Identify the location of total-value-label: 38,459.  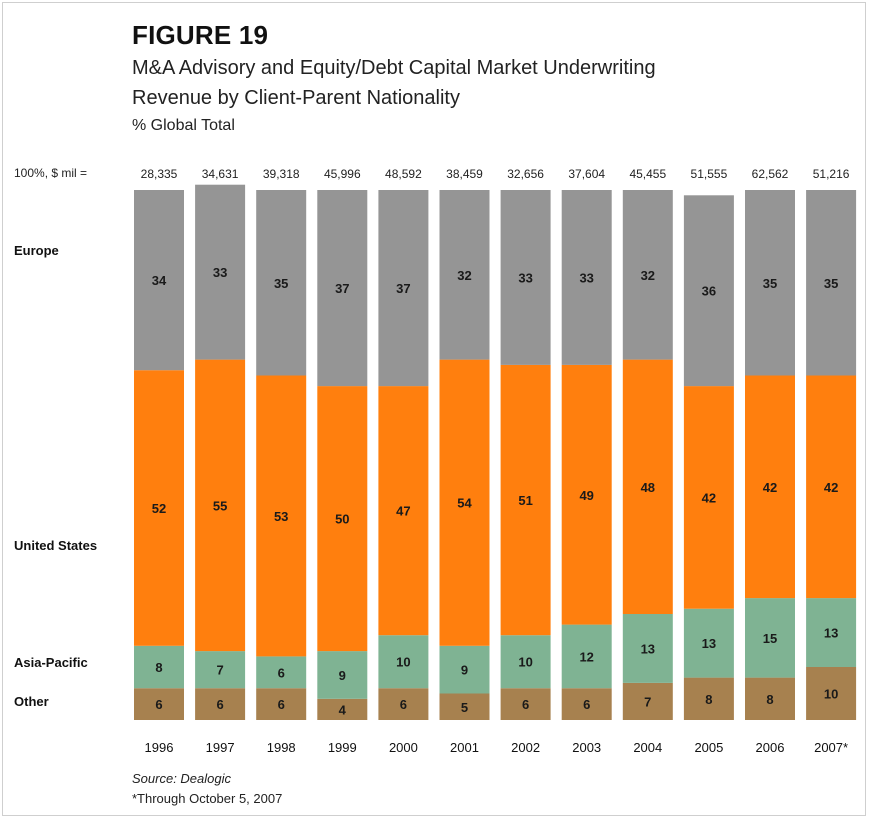
(464, 174).